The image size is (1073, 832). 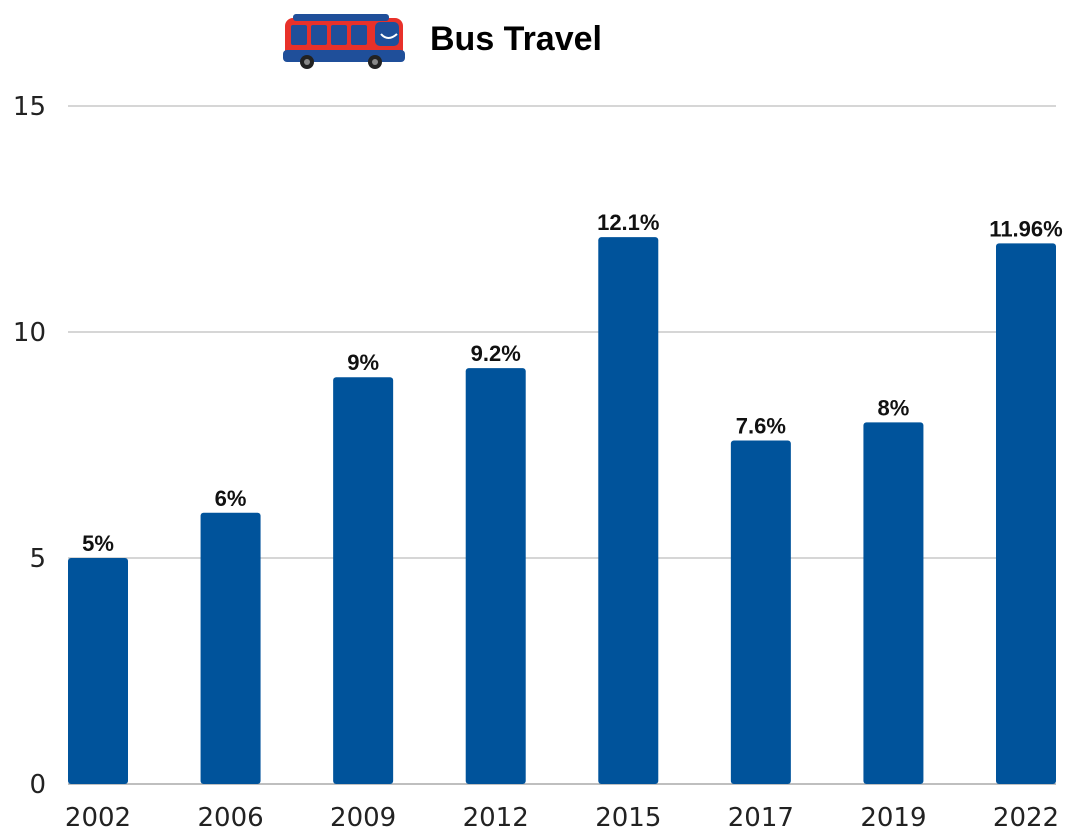 I want to click on data-label: 6%, so click(x=231, y=498).